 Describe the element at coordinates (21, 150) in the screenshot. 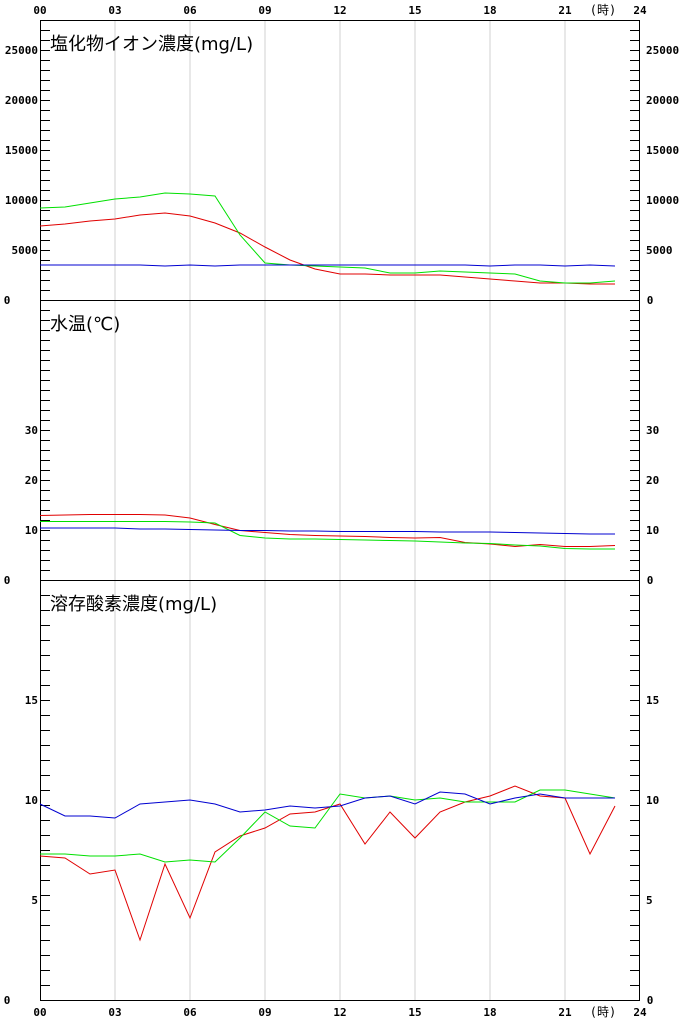

I see `y-tick-label-left: 15000` at that location.